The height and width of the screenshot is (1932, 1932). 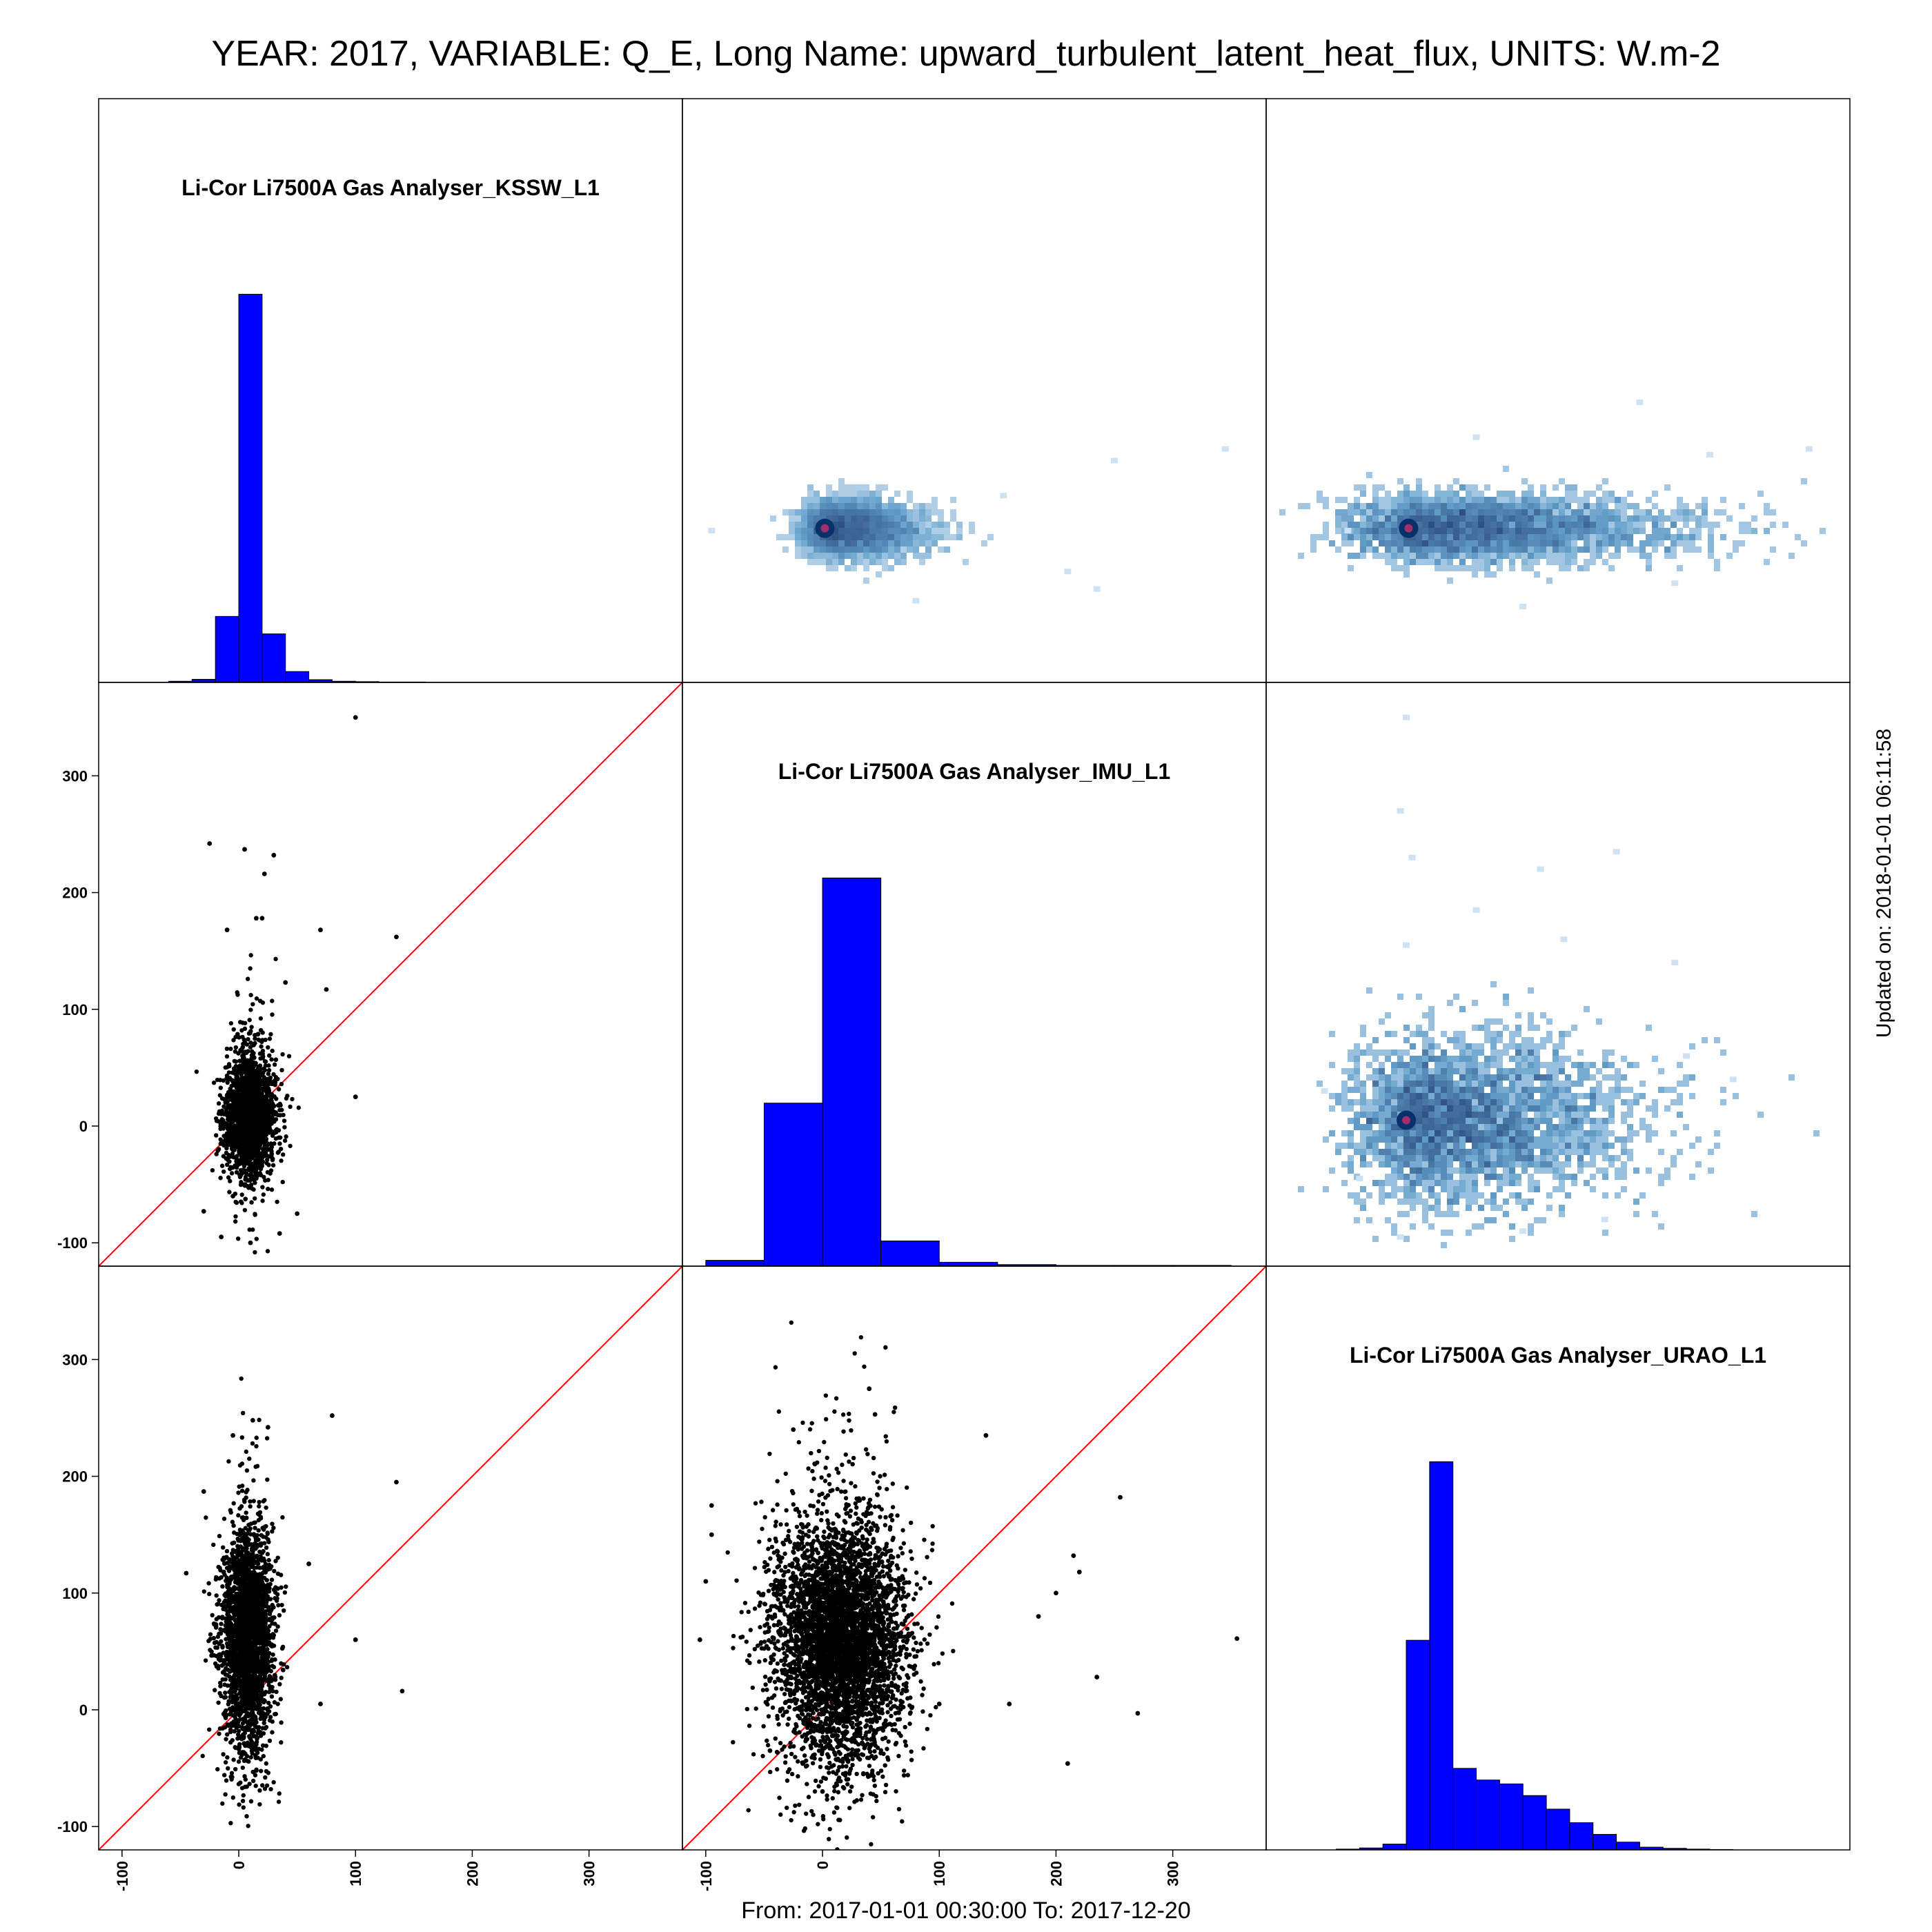 I want to click on y-tick-label-2-1: 0, so click(x=83, y=1710).